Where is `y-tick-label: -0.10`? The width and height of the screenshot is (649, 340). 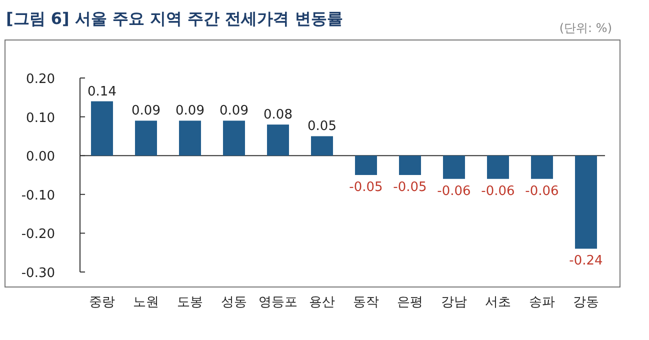
y-tick-label: -0.10 is located at coordinates (38, 196).